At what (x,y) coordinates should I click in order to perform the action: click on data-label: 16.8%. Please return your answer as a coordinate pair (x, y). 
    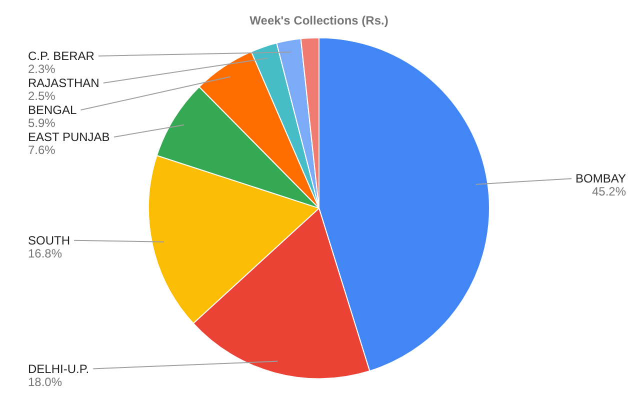
    Looking at the image, I should click on (45, 253).